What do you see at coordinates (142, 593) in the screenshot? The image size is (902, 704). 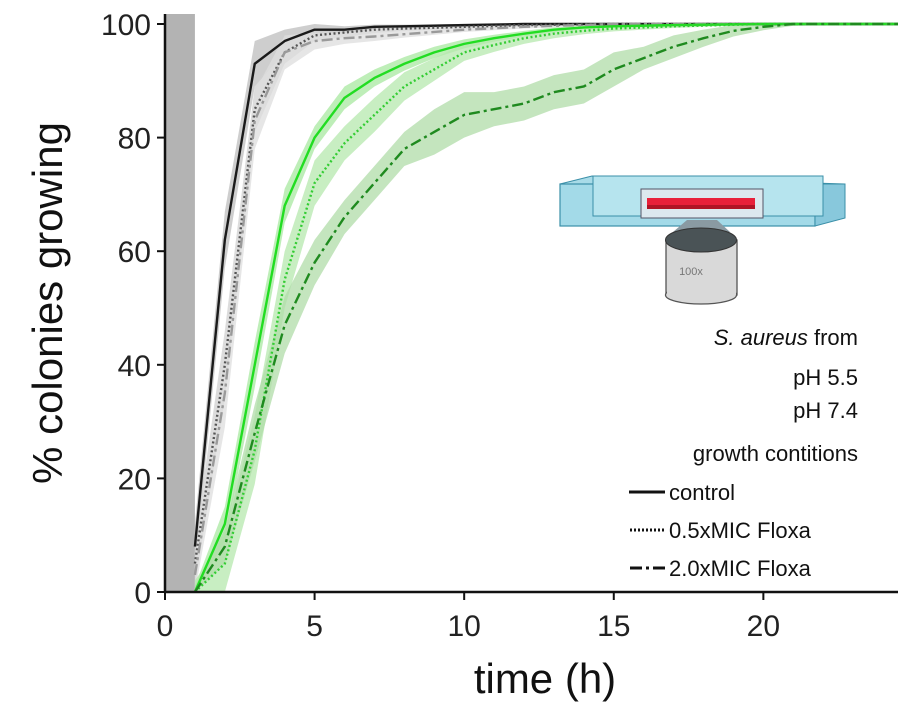 I see `y-tick-label: 0` at bounding box center [142, 593].